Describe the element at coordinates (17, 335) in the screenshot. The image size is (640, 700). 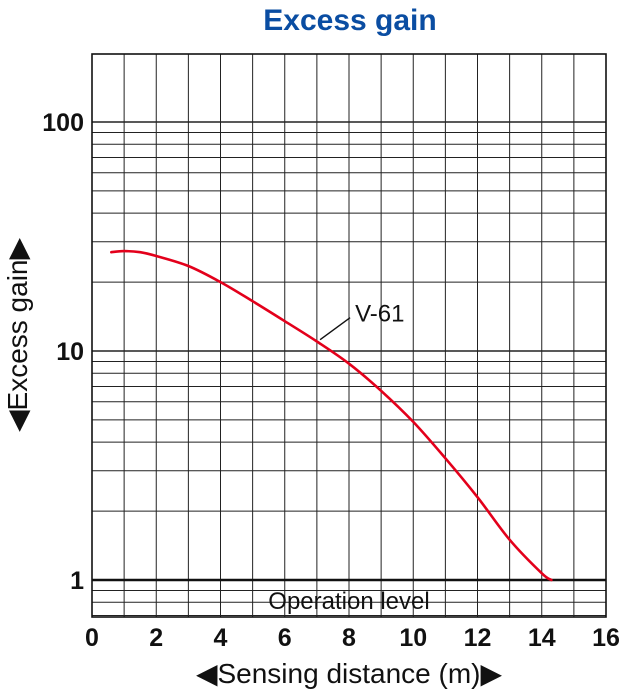
I see `y-axis-label: ◀Excess gain▶` at that location.